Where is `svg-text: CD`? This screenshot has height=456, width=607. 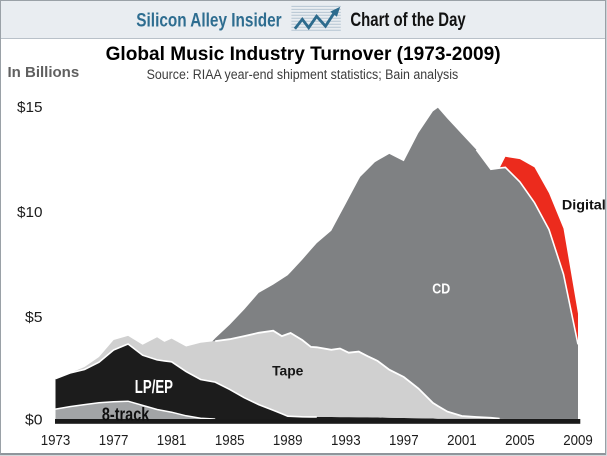 svg-text: CD is located at coordinates (441, 288).